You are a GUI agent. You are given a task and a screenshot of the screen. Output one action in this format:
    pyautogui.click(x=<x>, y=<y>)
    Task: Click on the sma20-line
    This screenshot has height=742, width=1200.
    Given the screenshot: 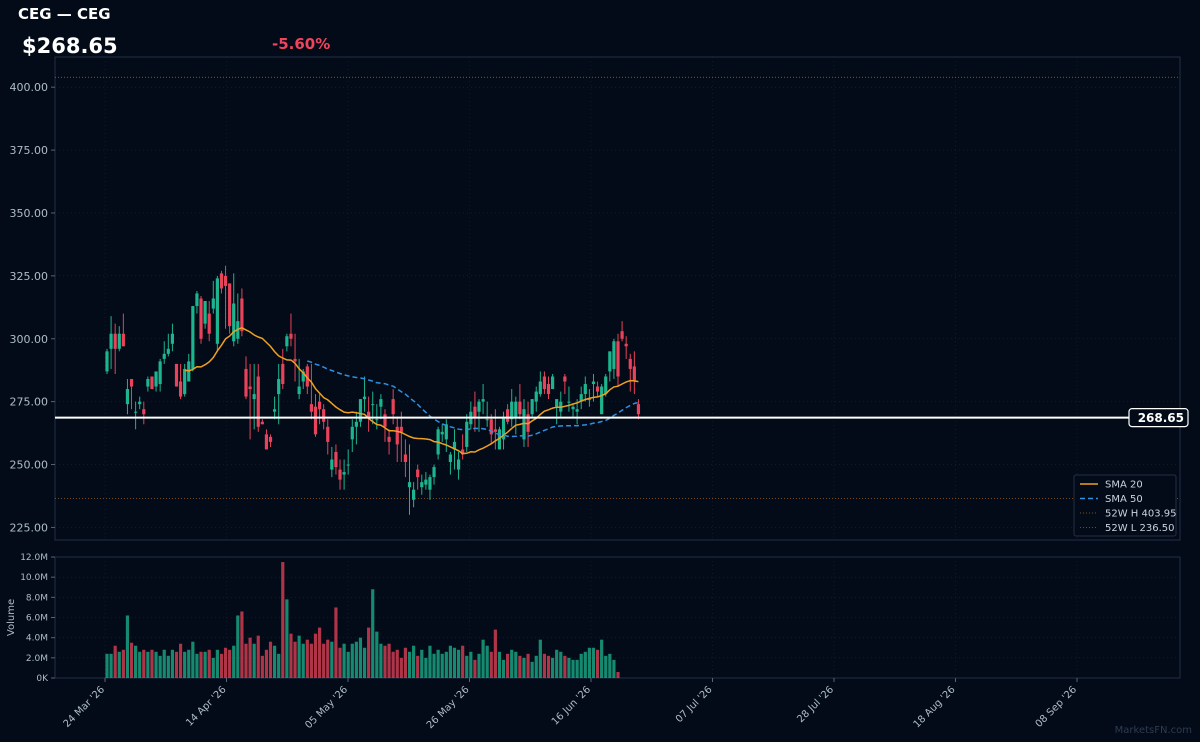 What is the action you would take?
    pyautogui.click(x=411, y=390)
    